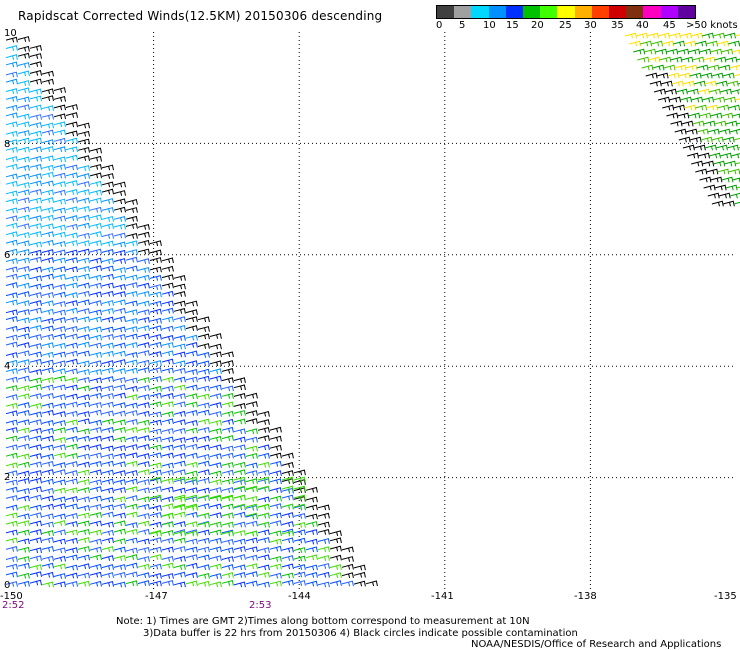 This screenshot has height=650, width=740. Describe the element at coordinates (260, 605) in the screenshot. I see `time-label-mid: 2:53` at that location.